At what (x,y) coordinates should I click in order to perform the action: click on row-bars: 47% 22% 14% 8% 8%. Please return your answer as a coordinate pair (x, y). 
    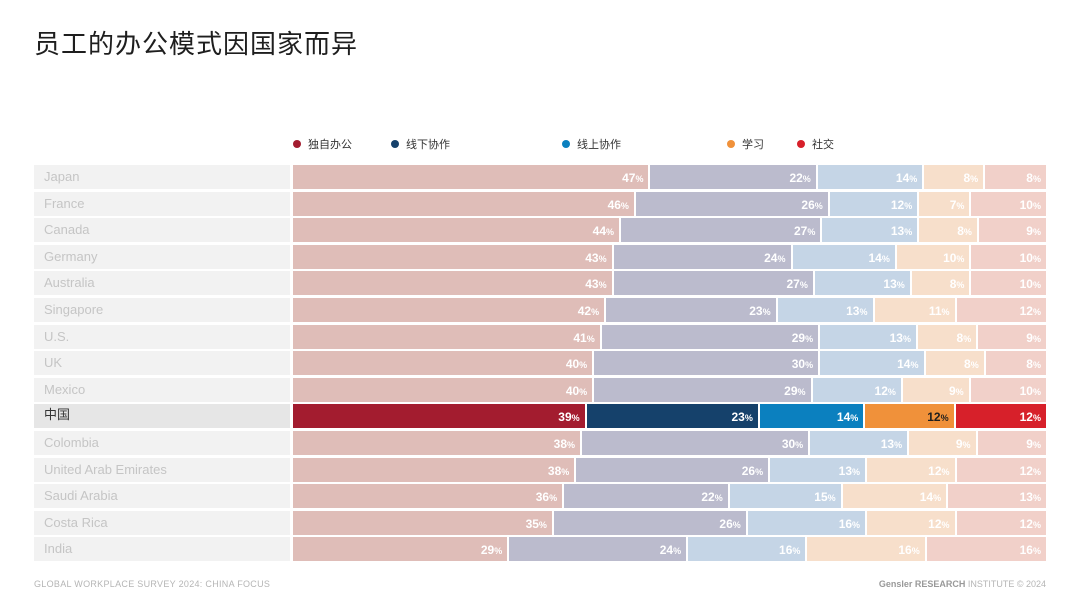
    Looking at the image, I should click on (669, 177).